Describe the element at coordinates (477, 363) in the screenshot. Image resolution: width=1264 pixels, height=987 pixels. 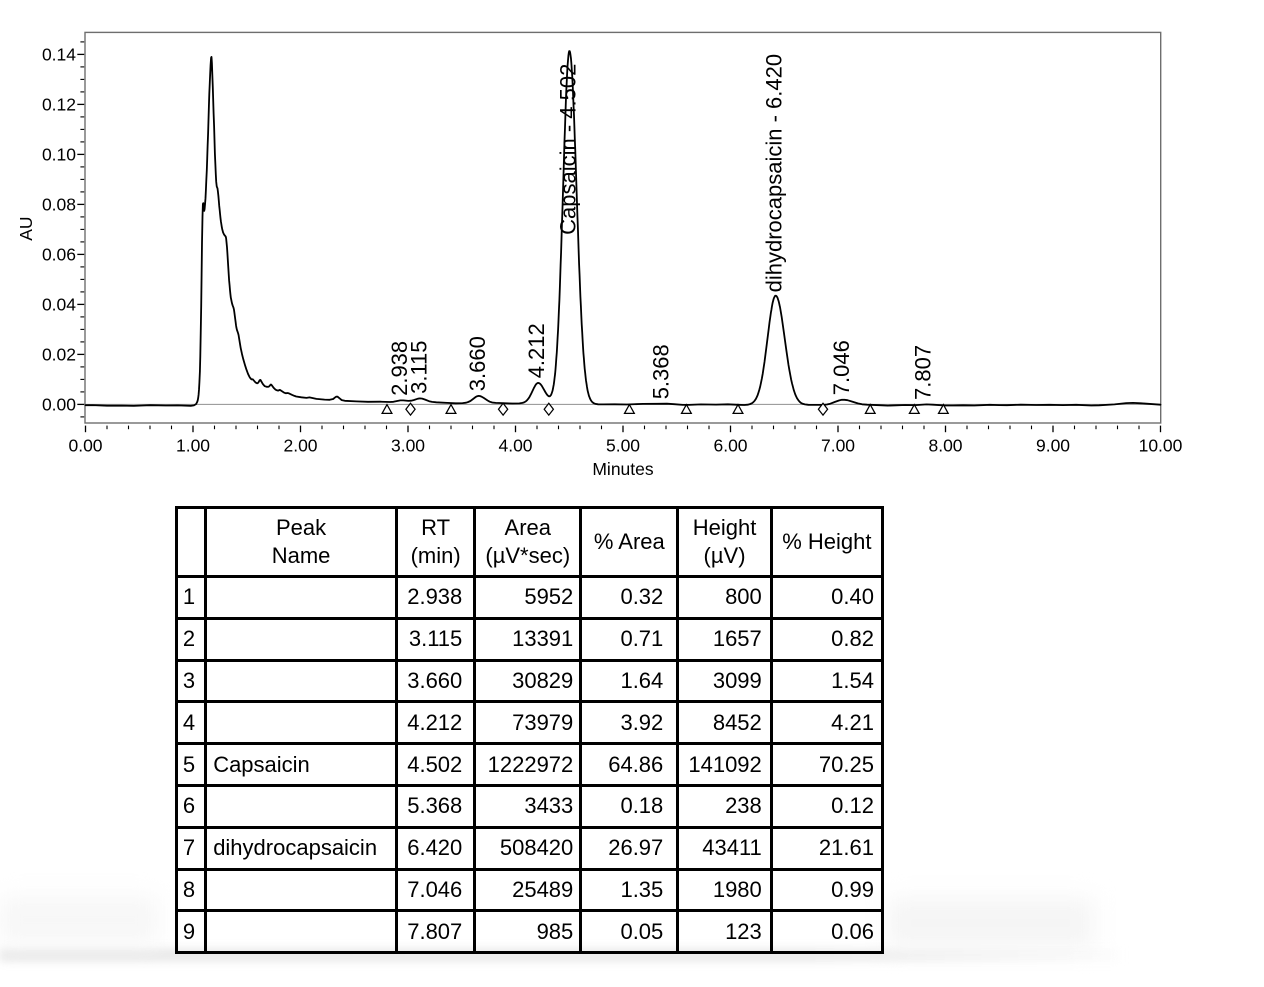
I see `svg-text: 3.660` at that location.